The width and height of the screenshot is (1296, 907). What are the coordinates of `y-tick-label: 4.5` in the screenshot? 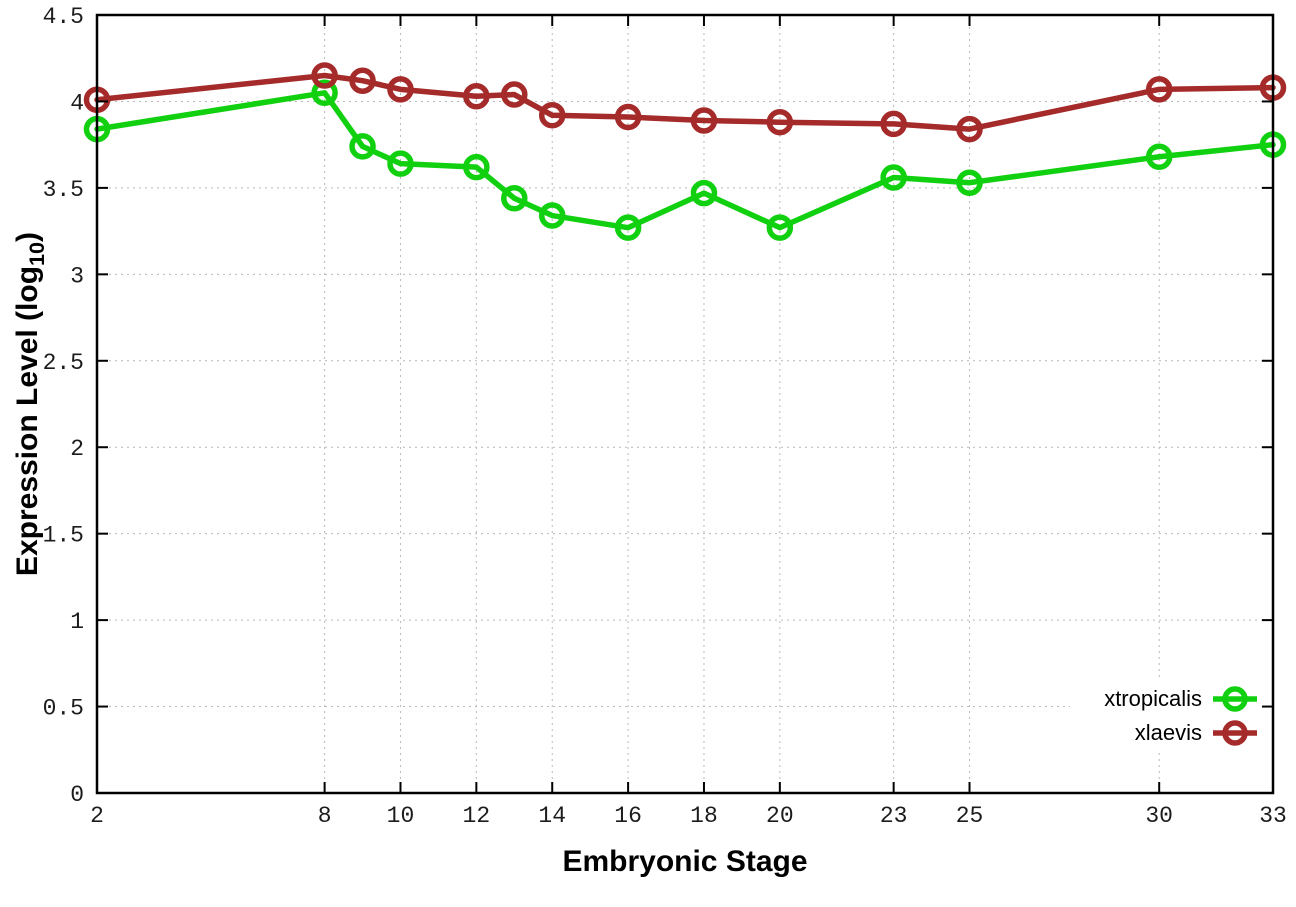 It's located at (63, 17).